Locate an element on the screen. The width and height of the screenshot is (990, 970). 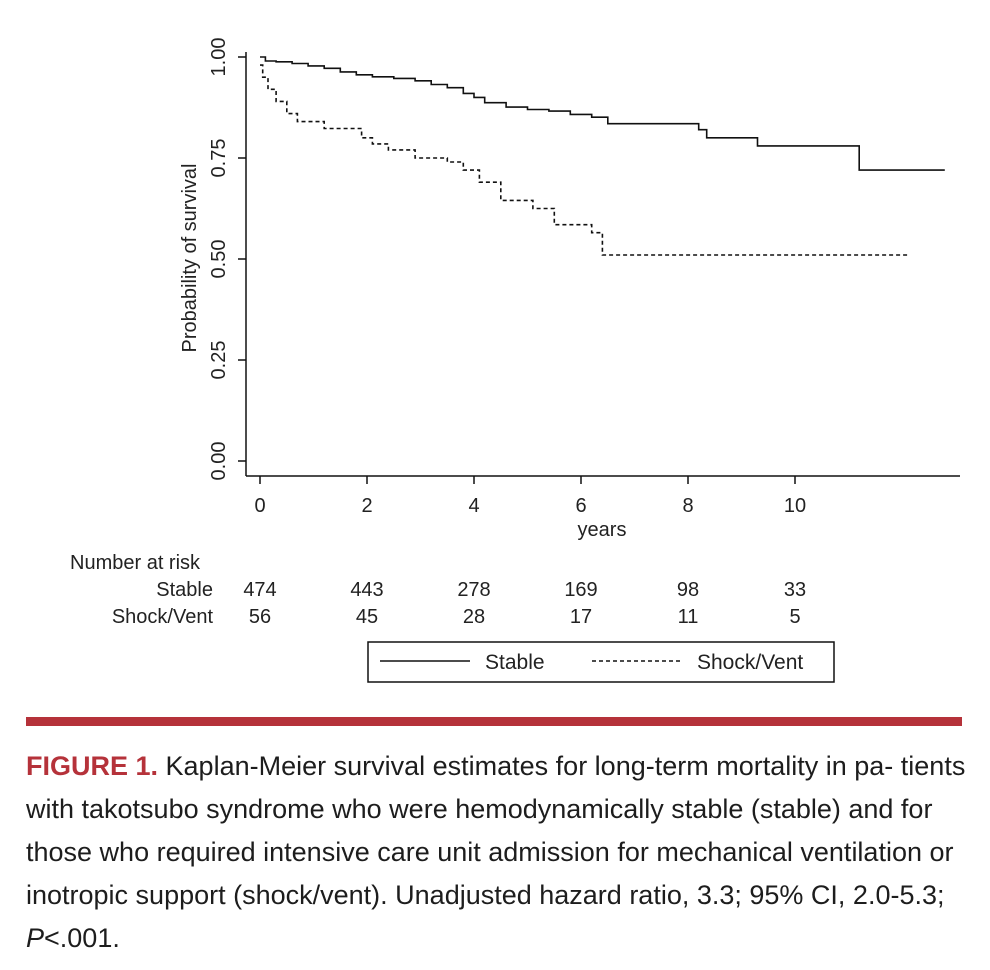
x-tick-label: 8 is located at coordinates (687, 506).